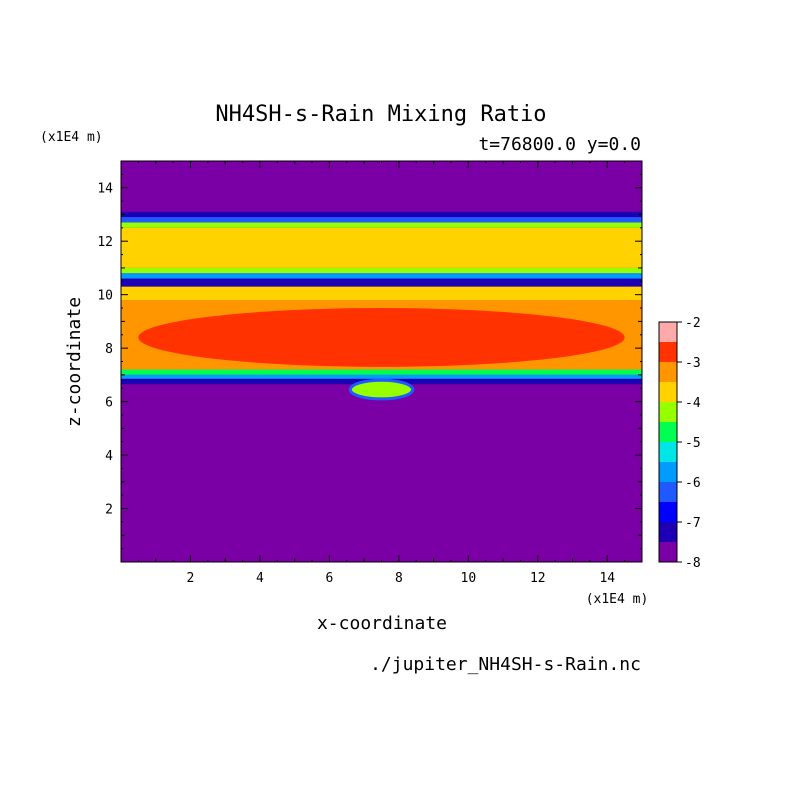 This screenshot has height=804, width=804. What do you see at coordinates (105, 242) in the screenshot?
I see `y-tick-label: 12` at bounding box center [105, 242].